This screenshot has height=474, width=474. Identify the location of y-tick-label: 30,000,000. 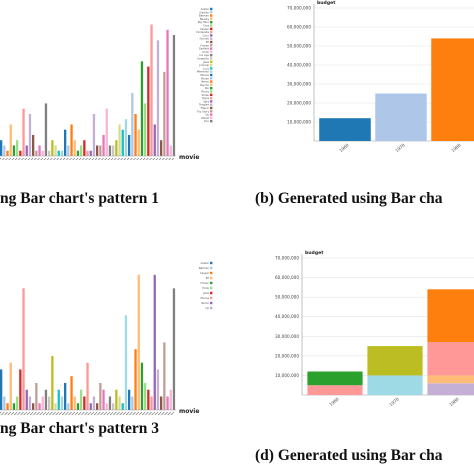
(287, 336).